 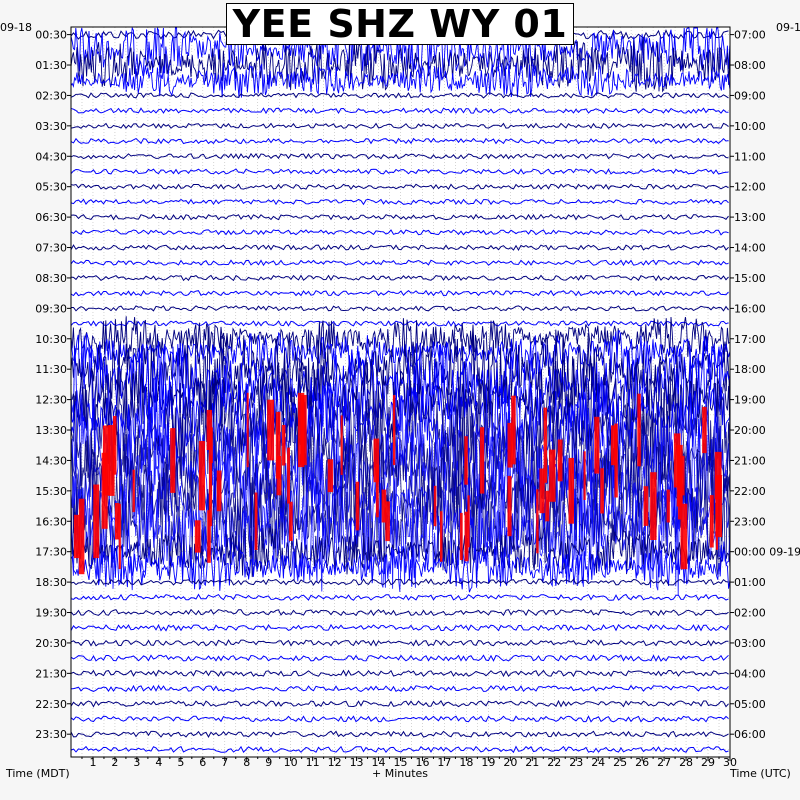 I want to click on y-tick-label-left: 01:30, so click(x=51, y=65).